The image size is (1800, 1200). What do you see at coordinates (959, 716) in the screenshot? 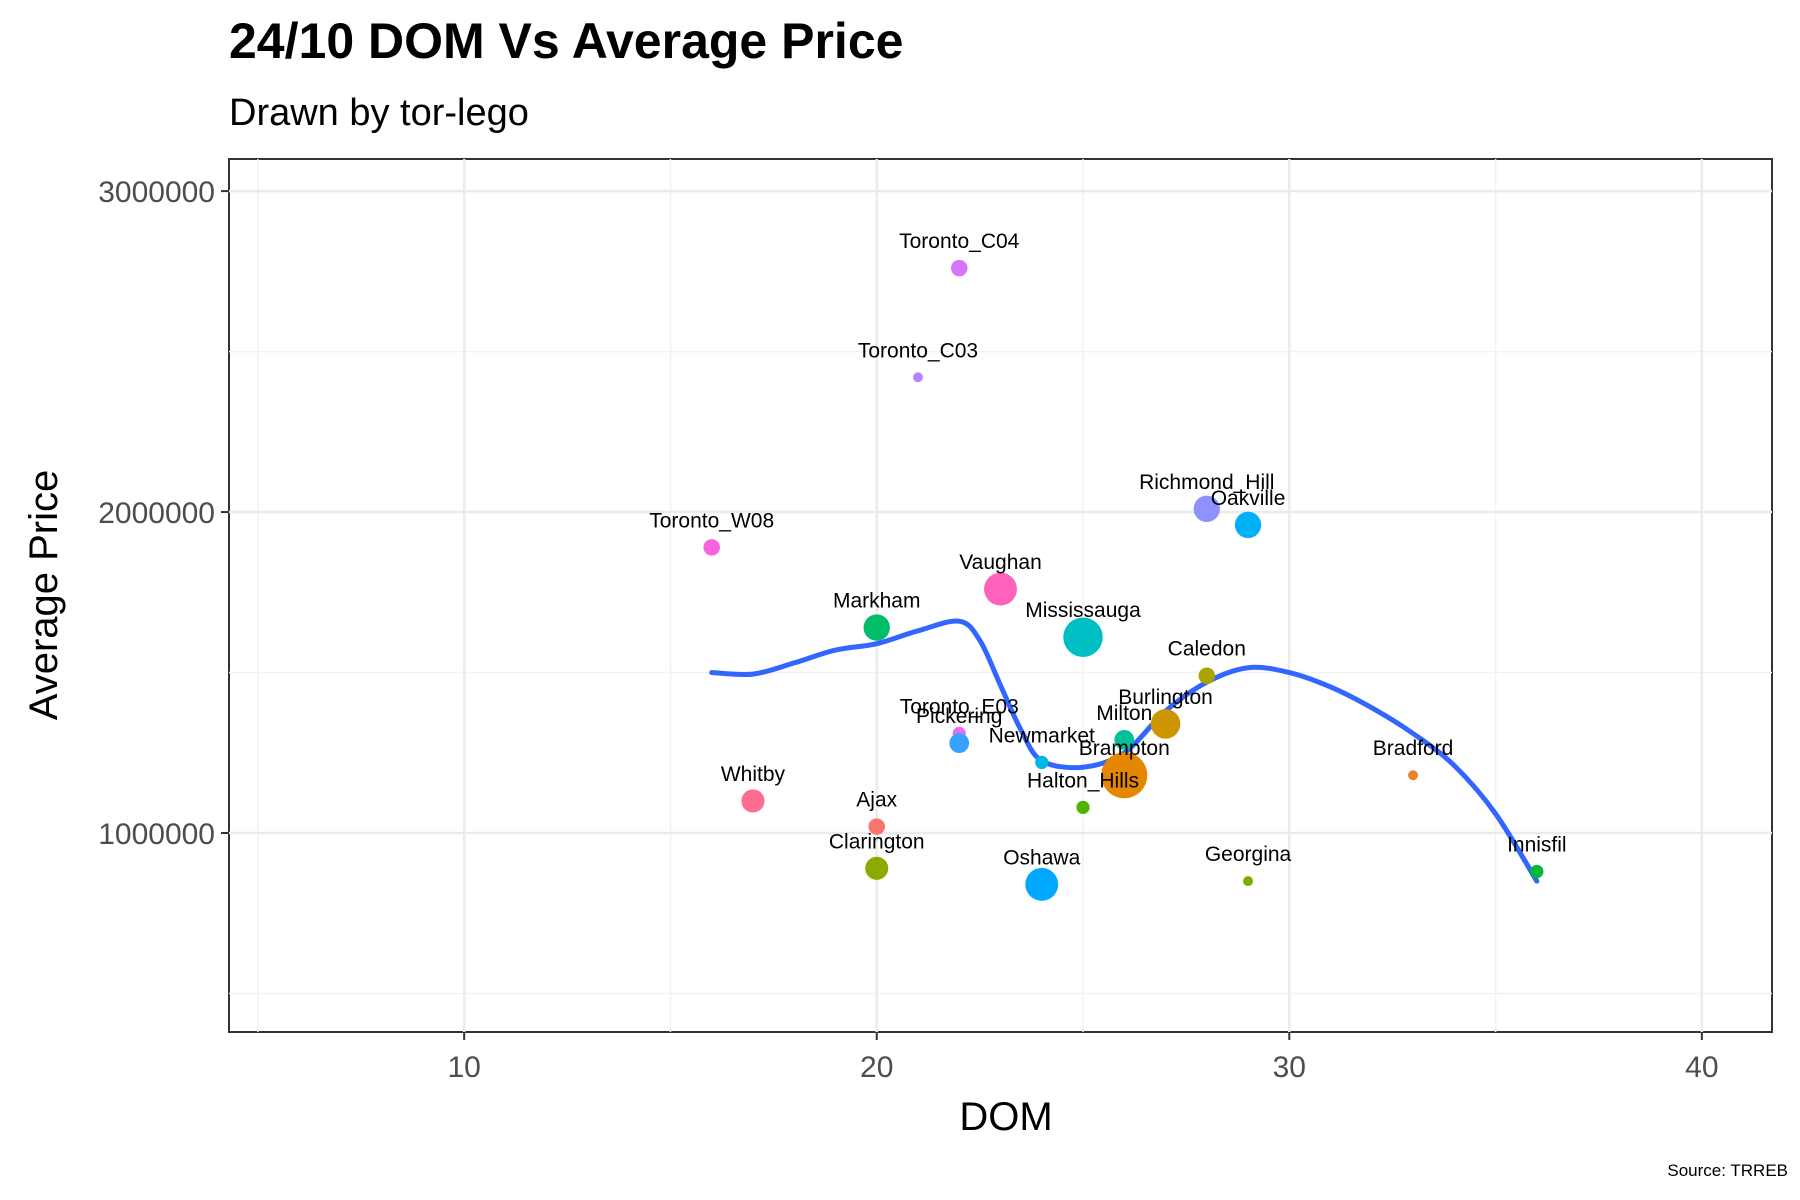
I see `point-label: Pickering` at bounding box center [959, 716].